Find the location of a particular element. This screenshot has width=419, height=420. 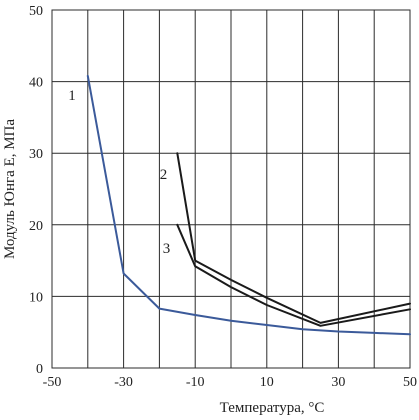

curve-labels: 1 2 3 is located at coordinates (119, 172).